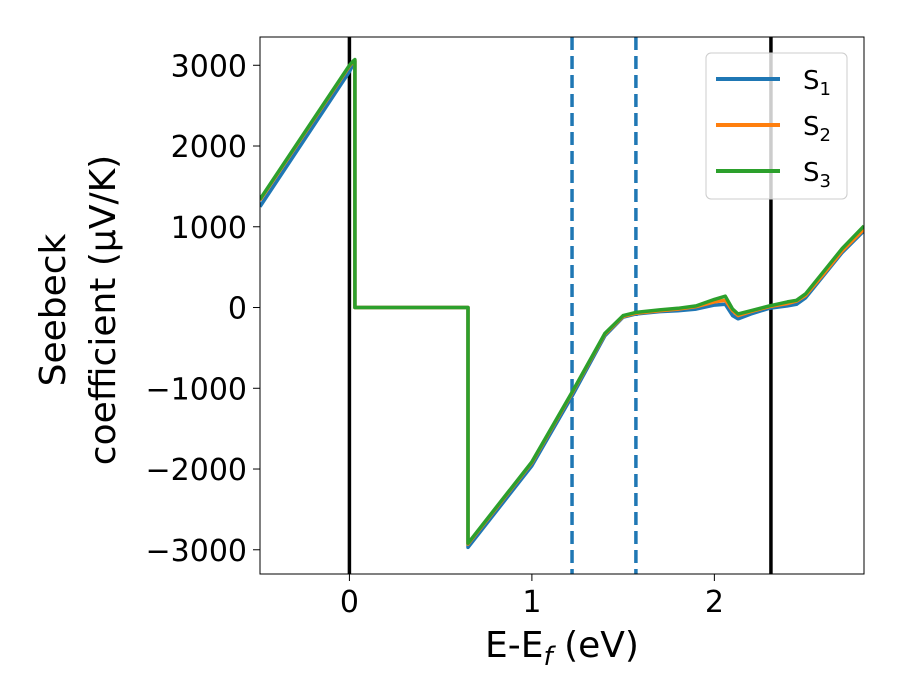 This screenshot has height=700, width=900. I want to click on y-tick-label: −1000, so click(196, 389).